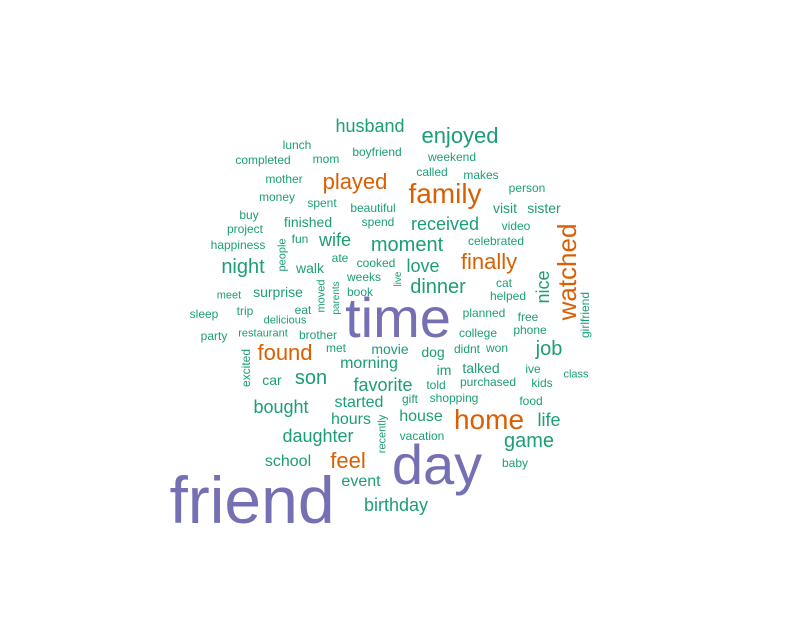 Image resolution: width=798 pixels, height=634 pixels. What do you see at coordinates (278, 292) in the screenshot?
I see `cloud-word-surprise: surprise` at bounding box center [278, 292].